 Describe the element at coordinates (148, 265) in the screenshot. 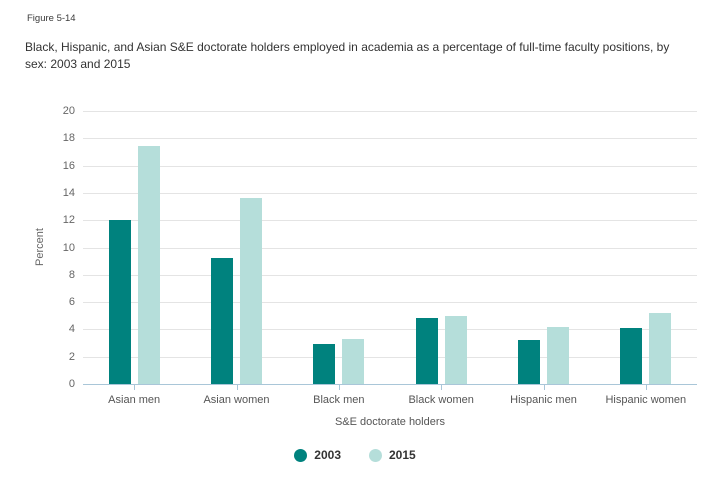

I see `bar-2015-asian-men` at that location.